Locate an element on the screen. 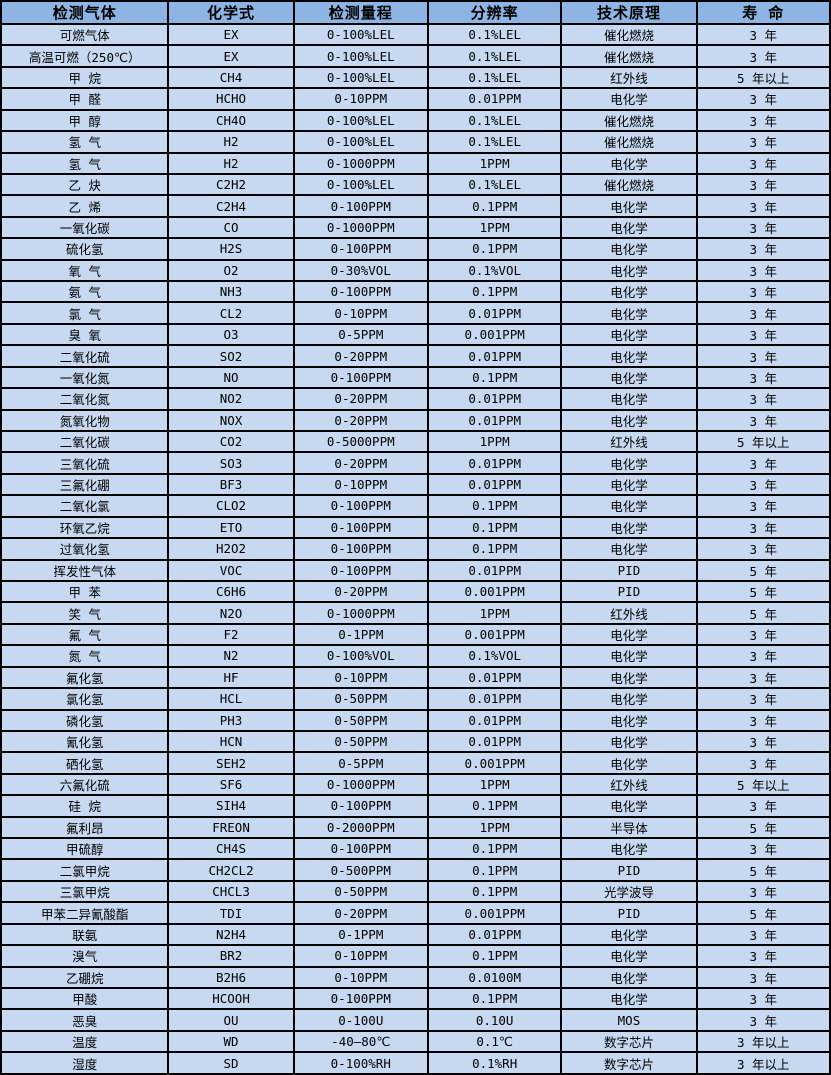  cell-gas-name: 笑 气 is located at coordinates (85, 613).